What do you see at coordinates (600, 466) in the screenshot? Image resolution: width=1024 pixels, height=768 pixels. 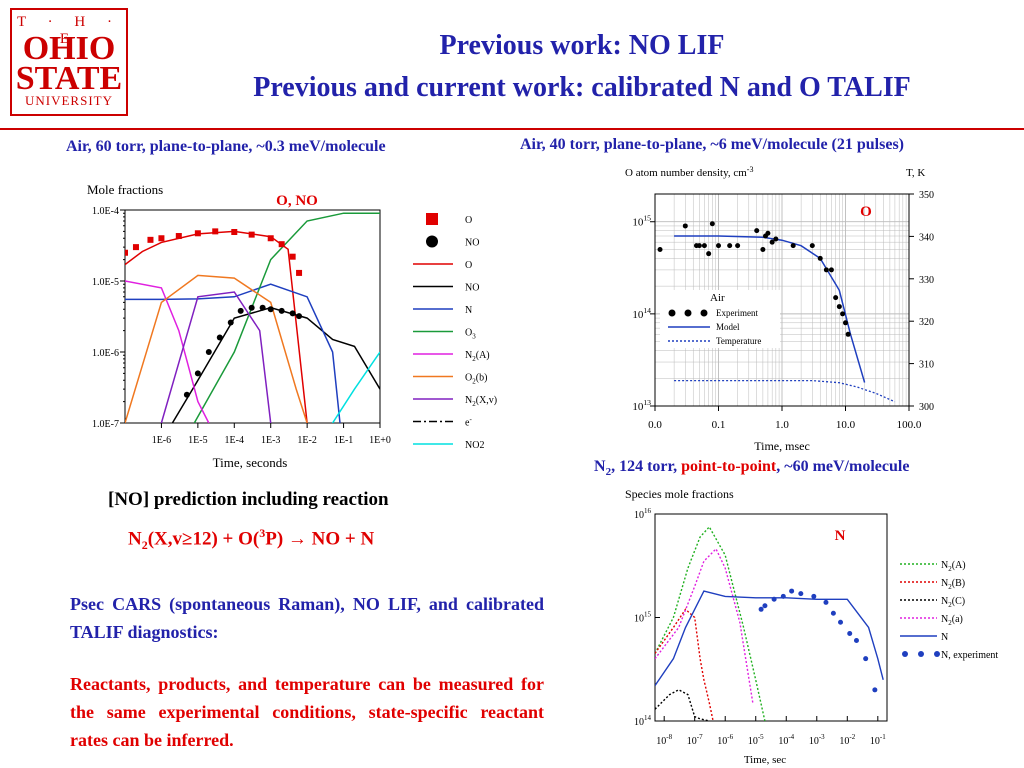 I see `caption-species: N` at bounding box center [600, 466].